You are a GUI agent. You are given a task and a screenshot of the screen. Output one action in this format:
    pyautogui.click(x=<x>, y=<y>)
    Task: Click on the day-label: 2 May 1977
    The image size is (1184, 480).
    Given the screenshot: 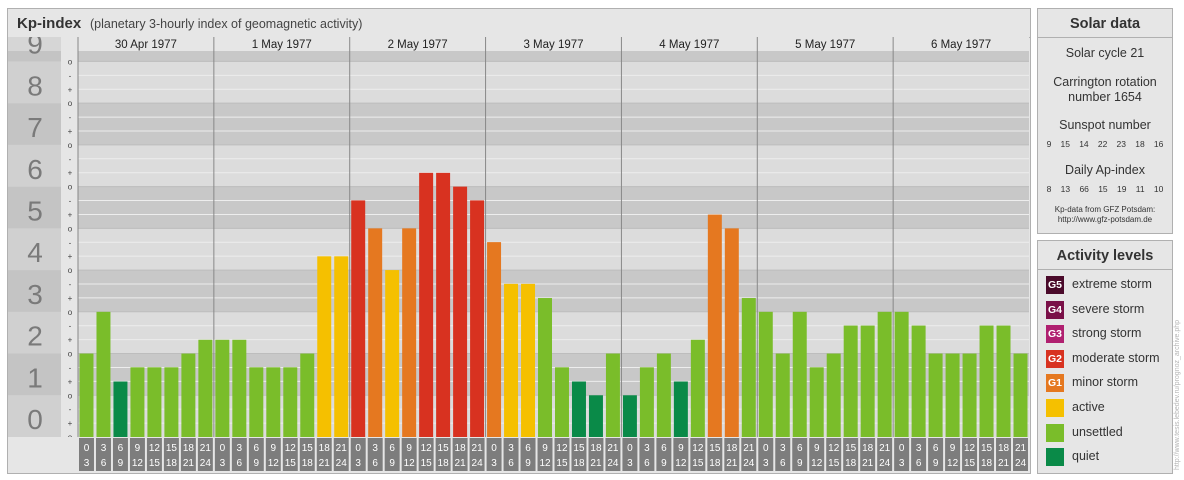 What is the action you would take?
    pyautogui.click(x=418, y=45)
    